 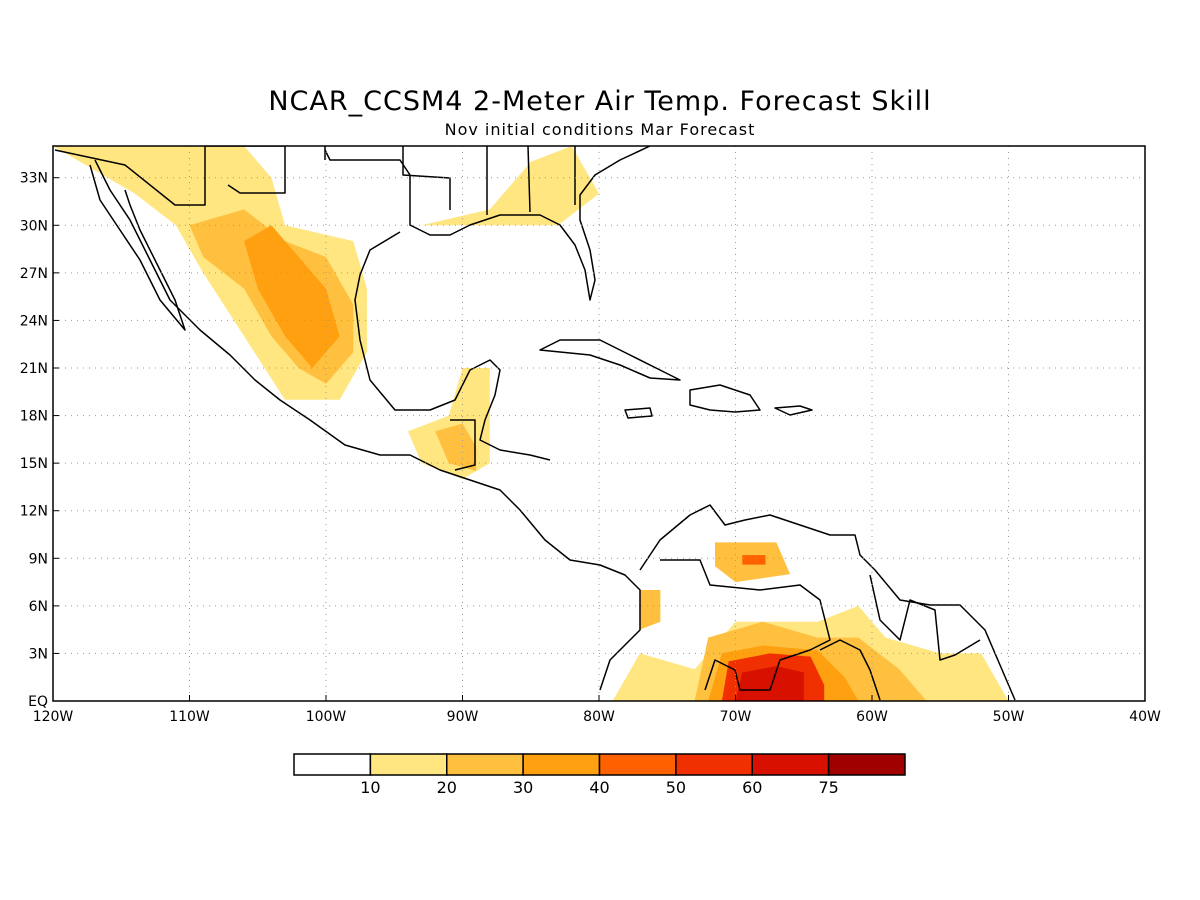 What do you see at coordinates (456, 447) in the screenshot?
I see `skill-region-guatemala-core` at bounding box center [456, 447].